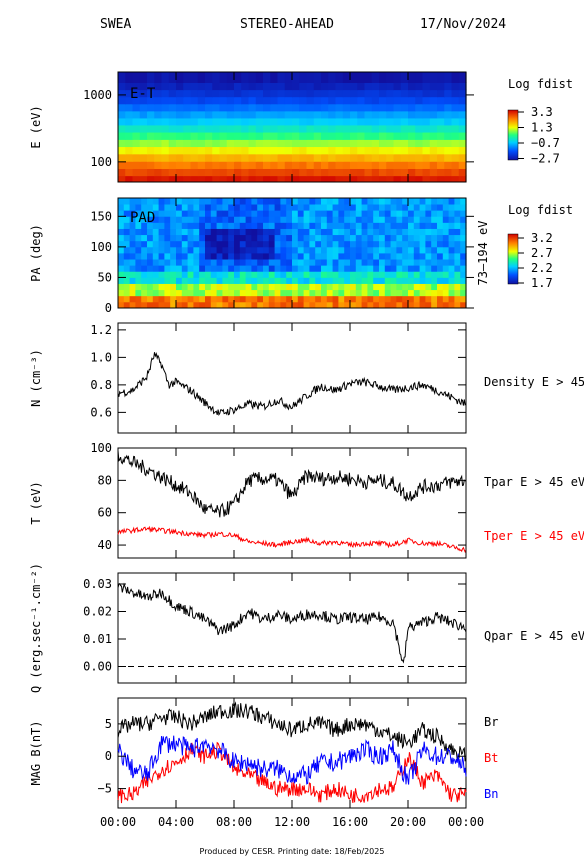 This screenshot has height=864, width=584. I want to click on pad-heatmap, so click(292, 253).